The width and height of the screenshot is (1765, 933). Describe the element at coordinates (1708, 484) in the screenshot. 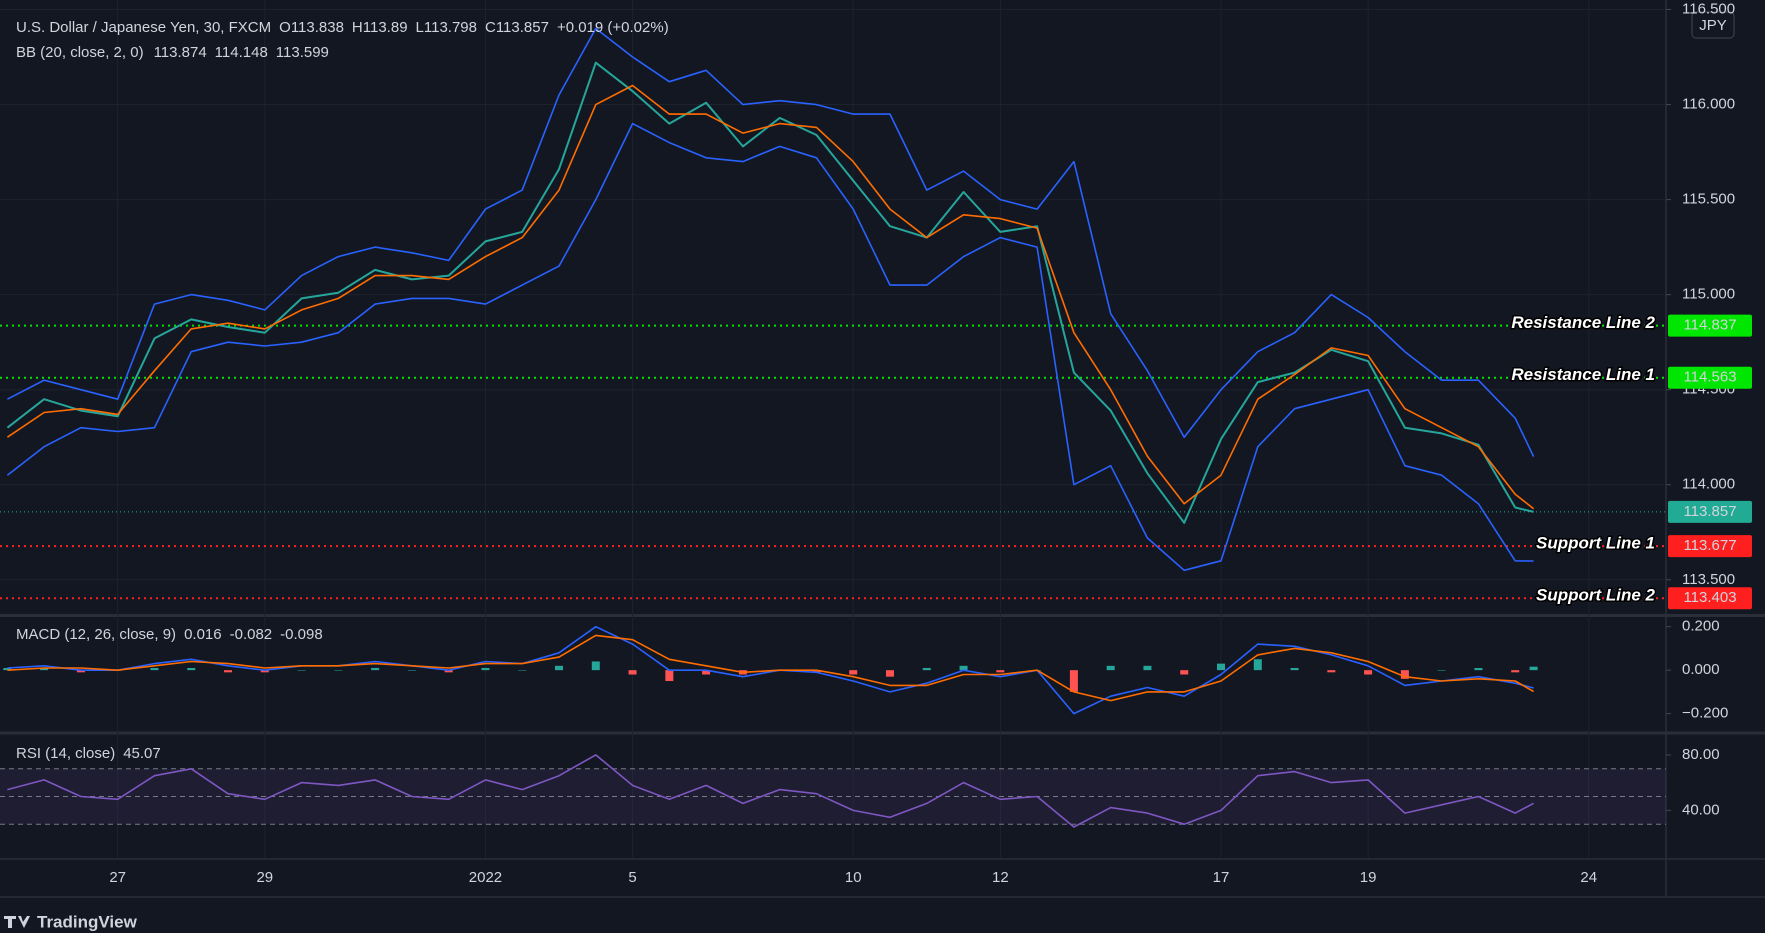

I see `y-tick-label: 114.000` at that location.